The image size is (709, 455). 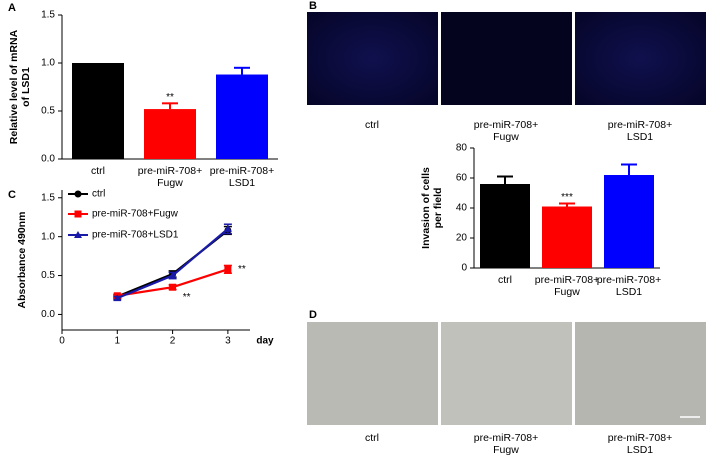 I want to click on legend-label: ctrl, so click(x=98, y=194).